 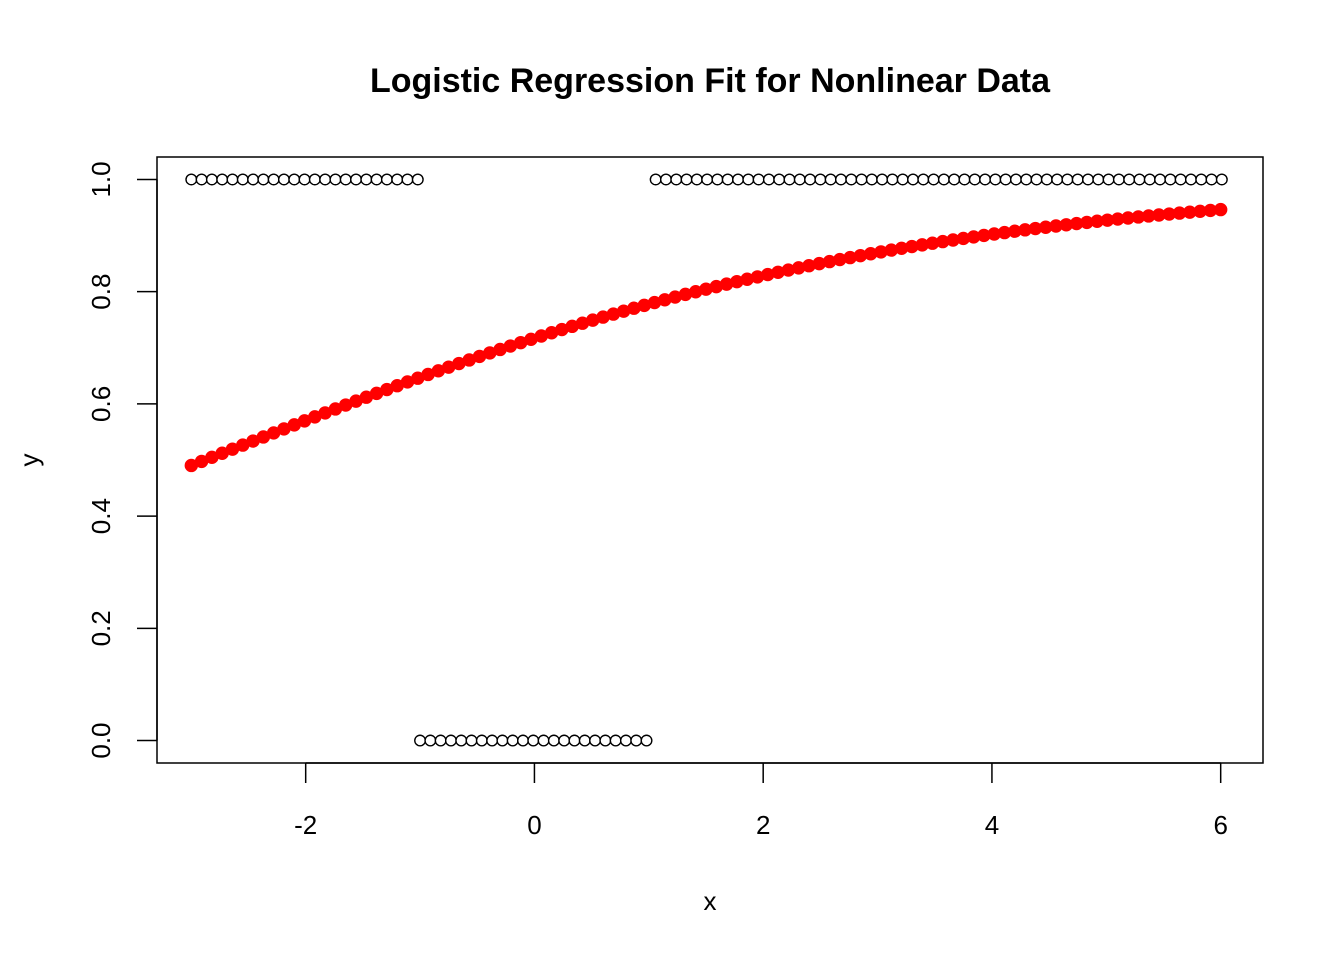 What do you see at coordinates (992, 825) in the screenshot?
I see `x-tick-label: 4` at bounding box center [992, 825].